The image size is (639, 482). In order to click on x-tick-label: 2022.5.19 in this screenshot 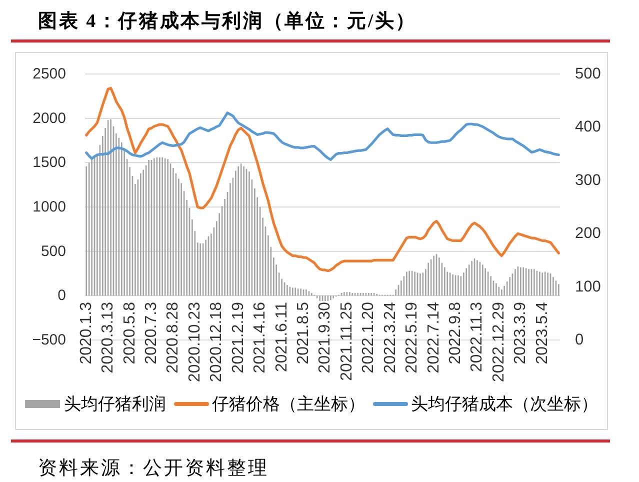, I will do `click(412, 338)`.